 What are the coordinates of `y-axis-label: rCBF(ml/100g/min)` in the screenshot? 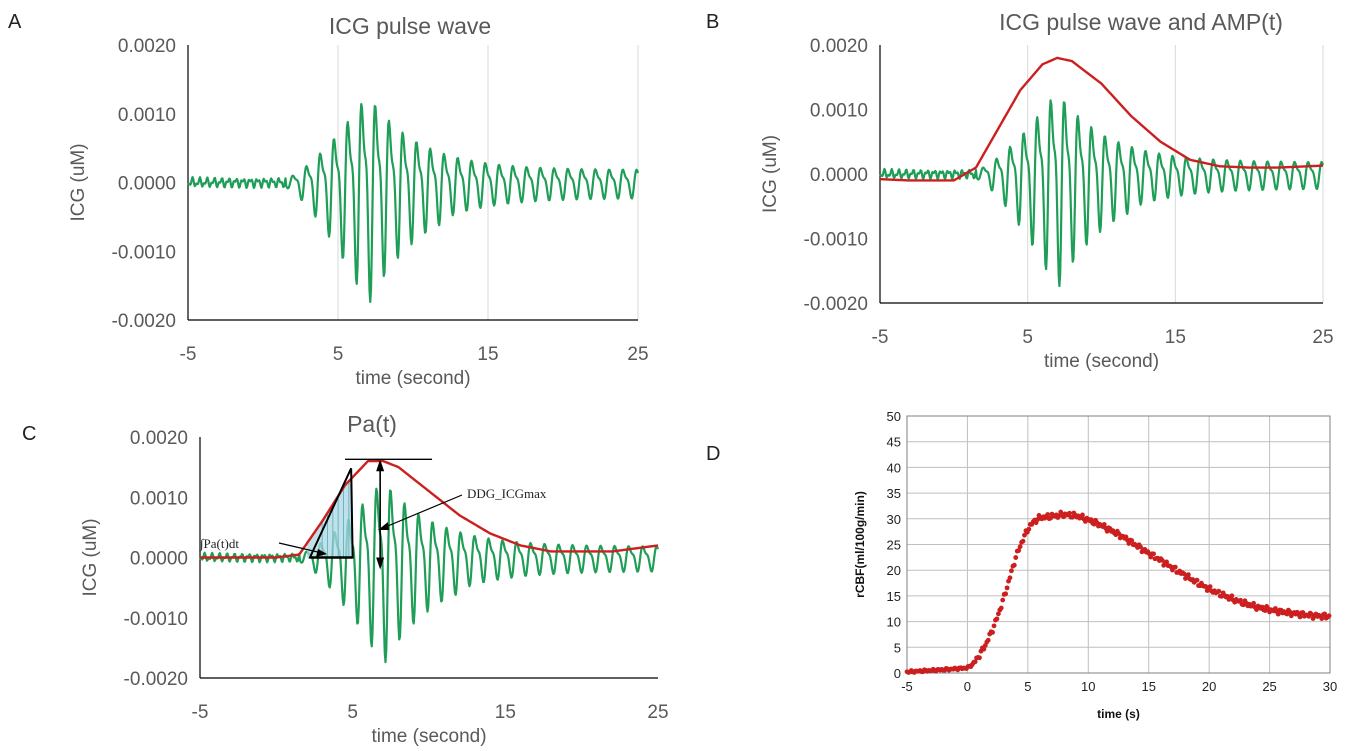 It's located at (860, 544).